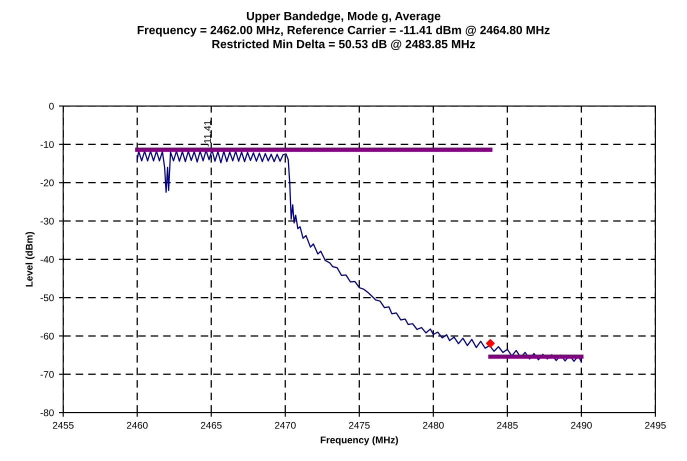 The width and height of the screenshot is (687, 461). What do you see at coordinates (137, 425) in the screenshot?
I see `x-tick-label: 2460` at bounding box center [137, 425].